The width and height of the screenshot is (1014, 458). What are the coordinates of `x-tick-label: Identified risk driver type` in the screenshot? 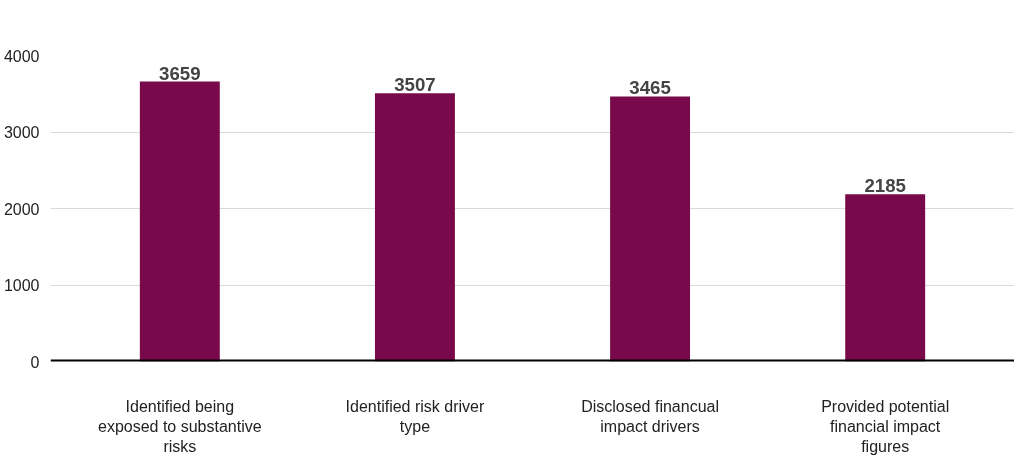 It's located at (415, 416).